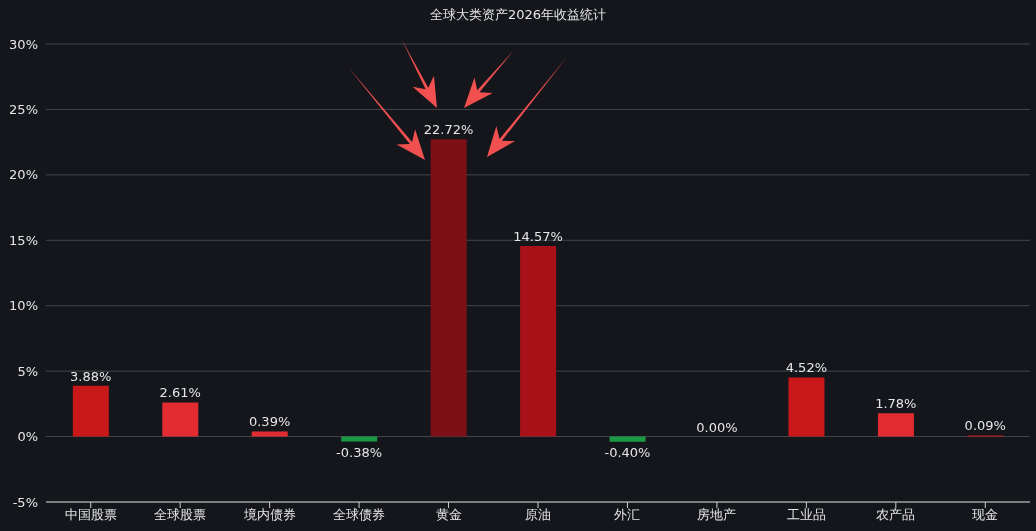 The width and height of the screenshot is (1036, 531). Describe the element at coordinates (23, 110) in the screenshot. I see `y-tick-label: 25%` at that location.